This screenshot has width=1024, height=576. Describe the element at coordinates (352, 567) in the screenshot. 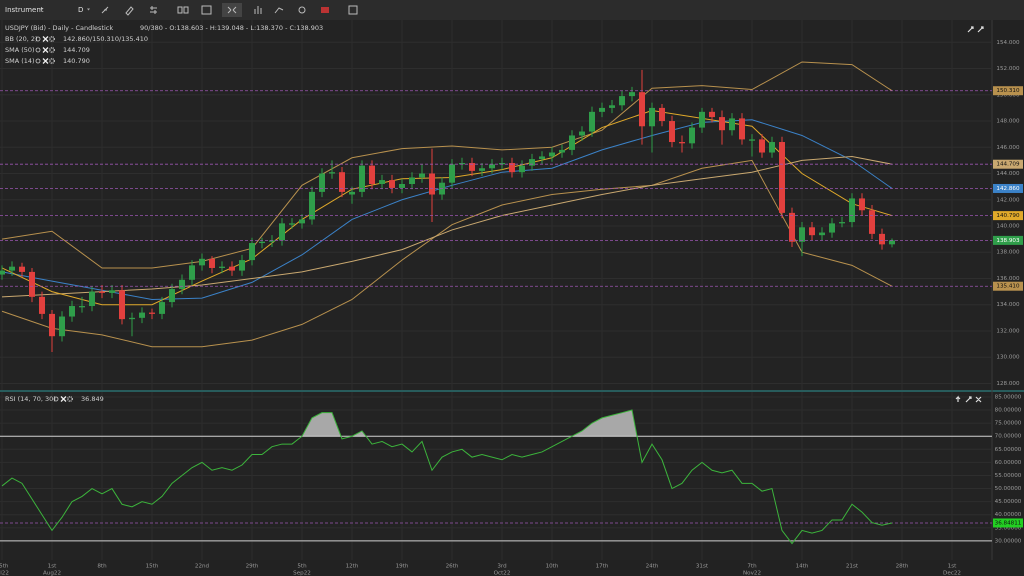

I see `x-tick-label: 12th` at that location.